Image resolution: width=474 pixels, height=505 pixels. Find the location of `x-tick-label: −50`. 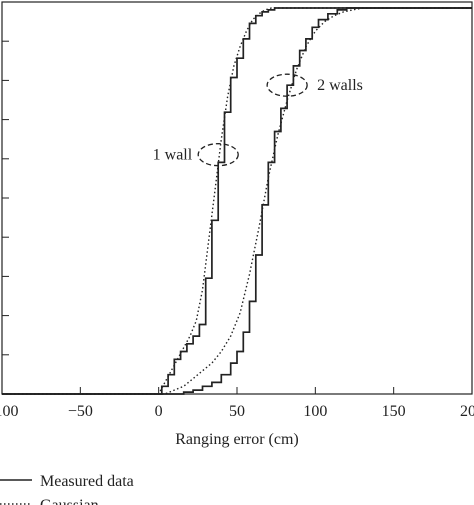

x-tick-label: −50 is located at coordinates (80, 411).